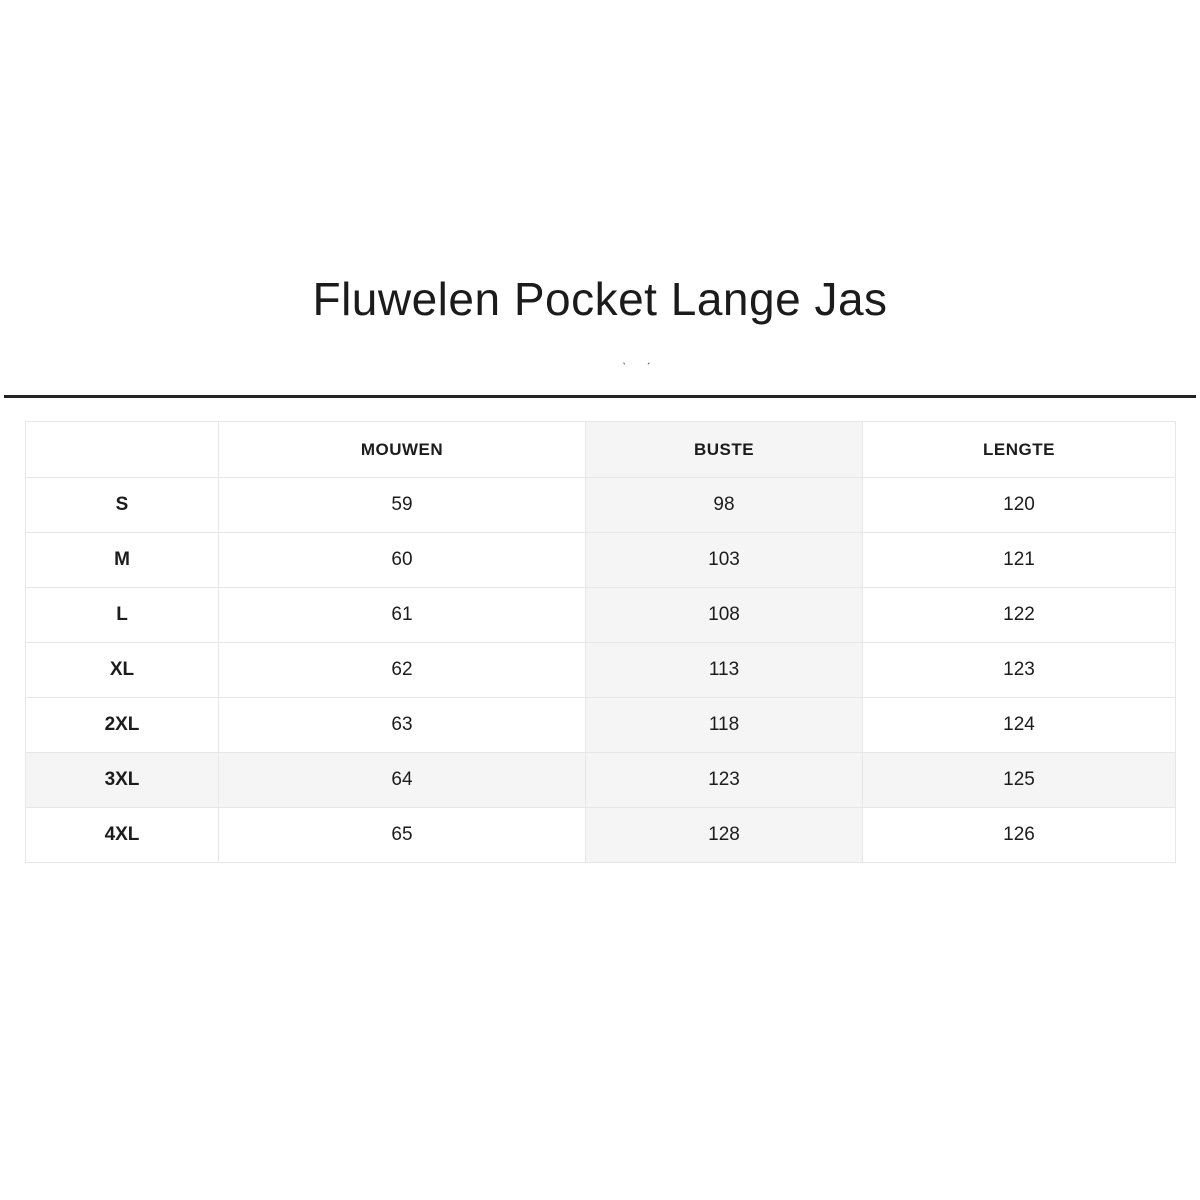 Image resolution: width=1200 pixels, height=1200 pixels. I want to click on column-header-buste: BUSTE, so click(724, 449).